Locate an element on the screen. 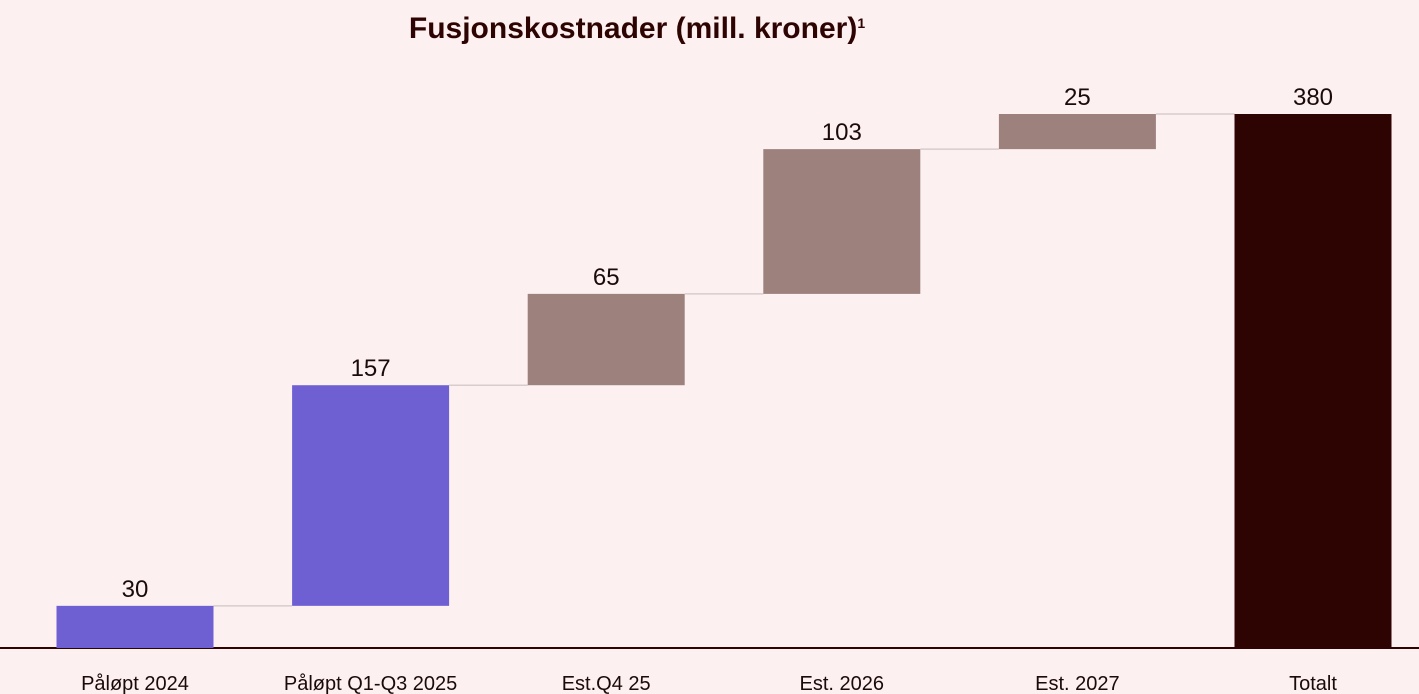 The width and height of the screenshot is (1419, 694). value-label: 30 is located at coordinates (135, 589).